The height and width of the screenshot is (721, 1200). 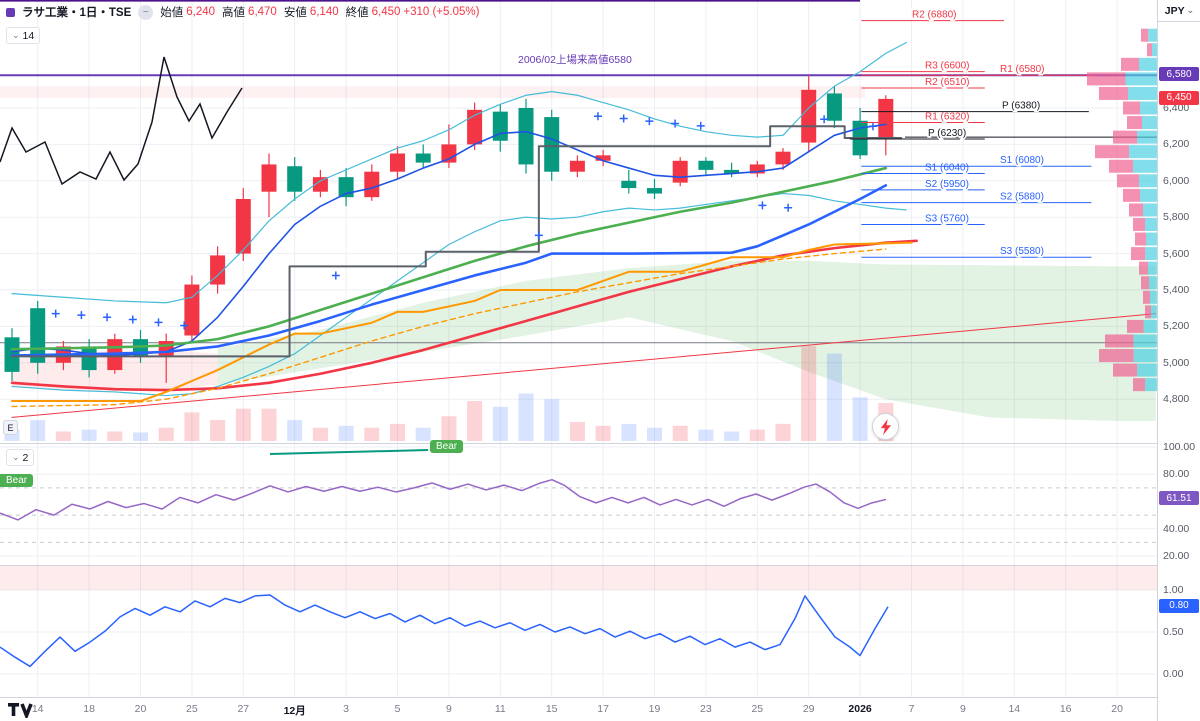 What do you see at coordinates (10, 427) in the screenshot?
I see `event-marker: E` at bounding box center [10, 427].